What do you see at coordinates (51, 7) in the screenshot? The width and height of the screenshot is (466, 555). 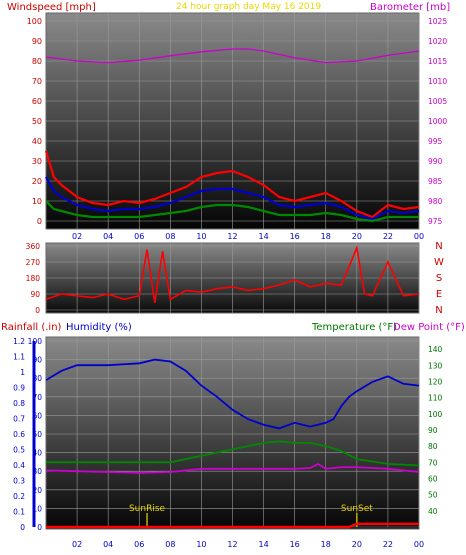 I see `windspeed-axis-title: Windspeed [mph]` at bounding box center [51, 7].